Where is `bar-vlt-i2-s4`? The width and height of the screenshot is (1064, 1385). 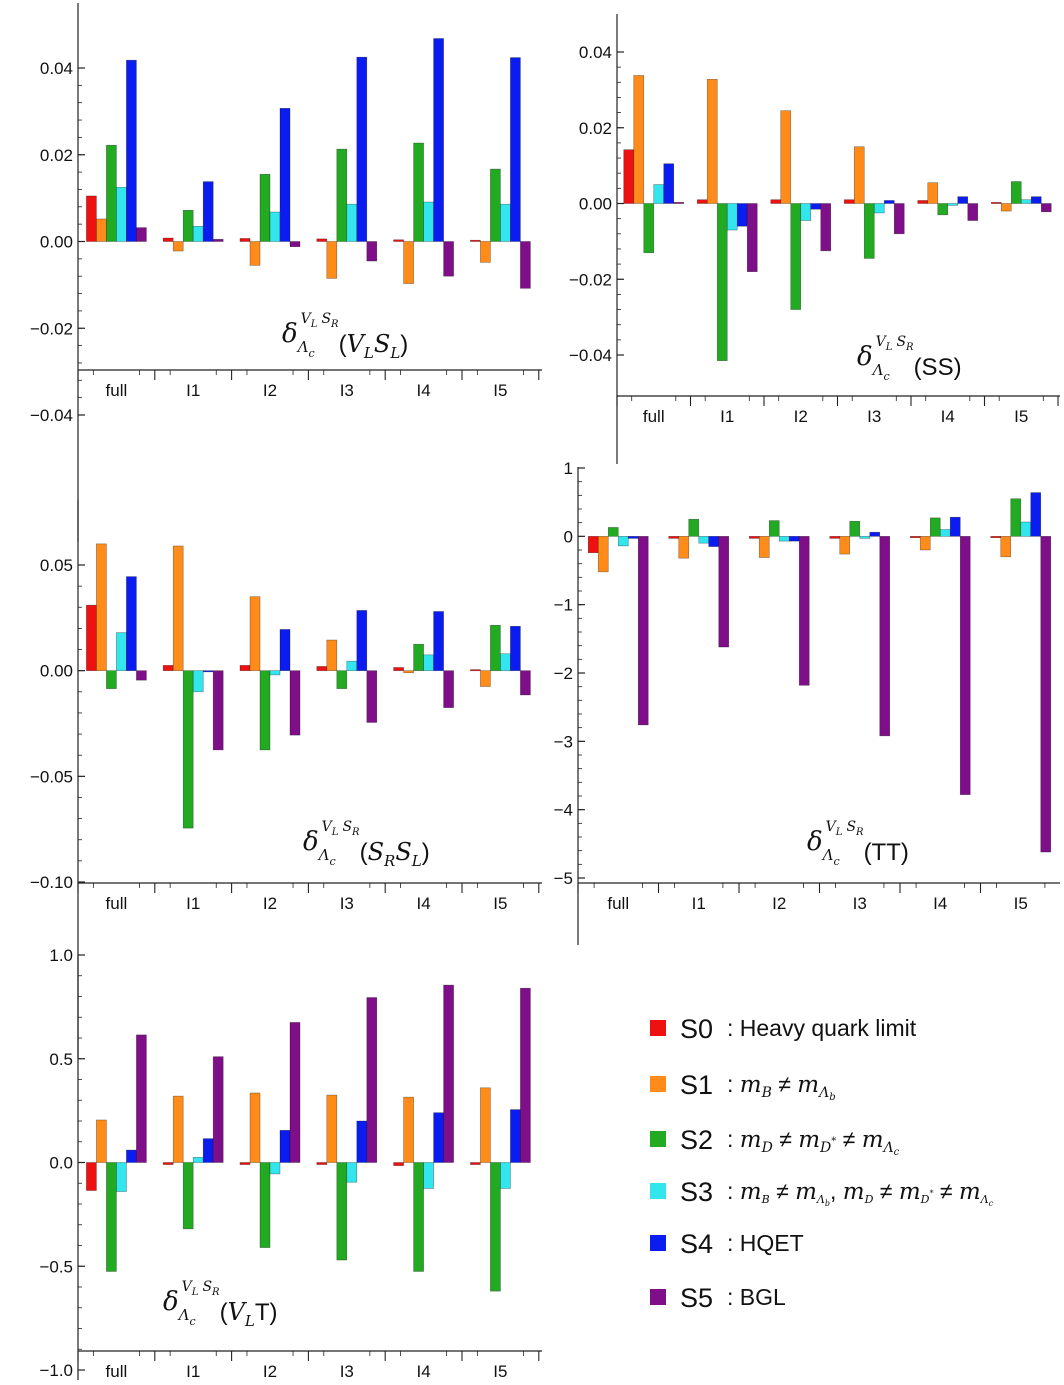
bar-vlt-i2-s4 is located at coordinates (285, 1146).